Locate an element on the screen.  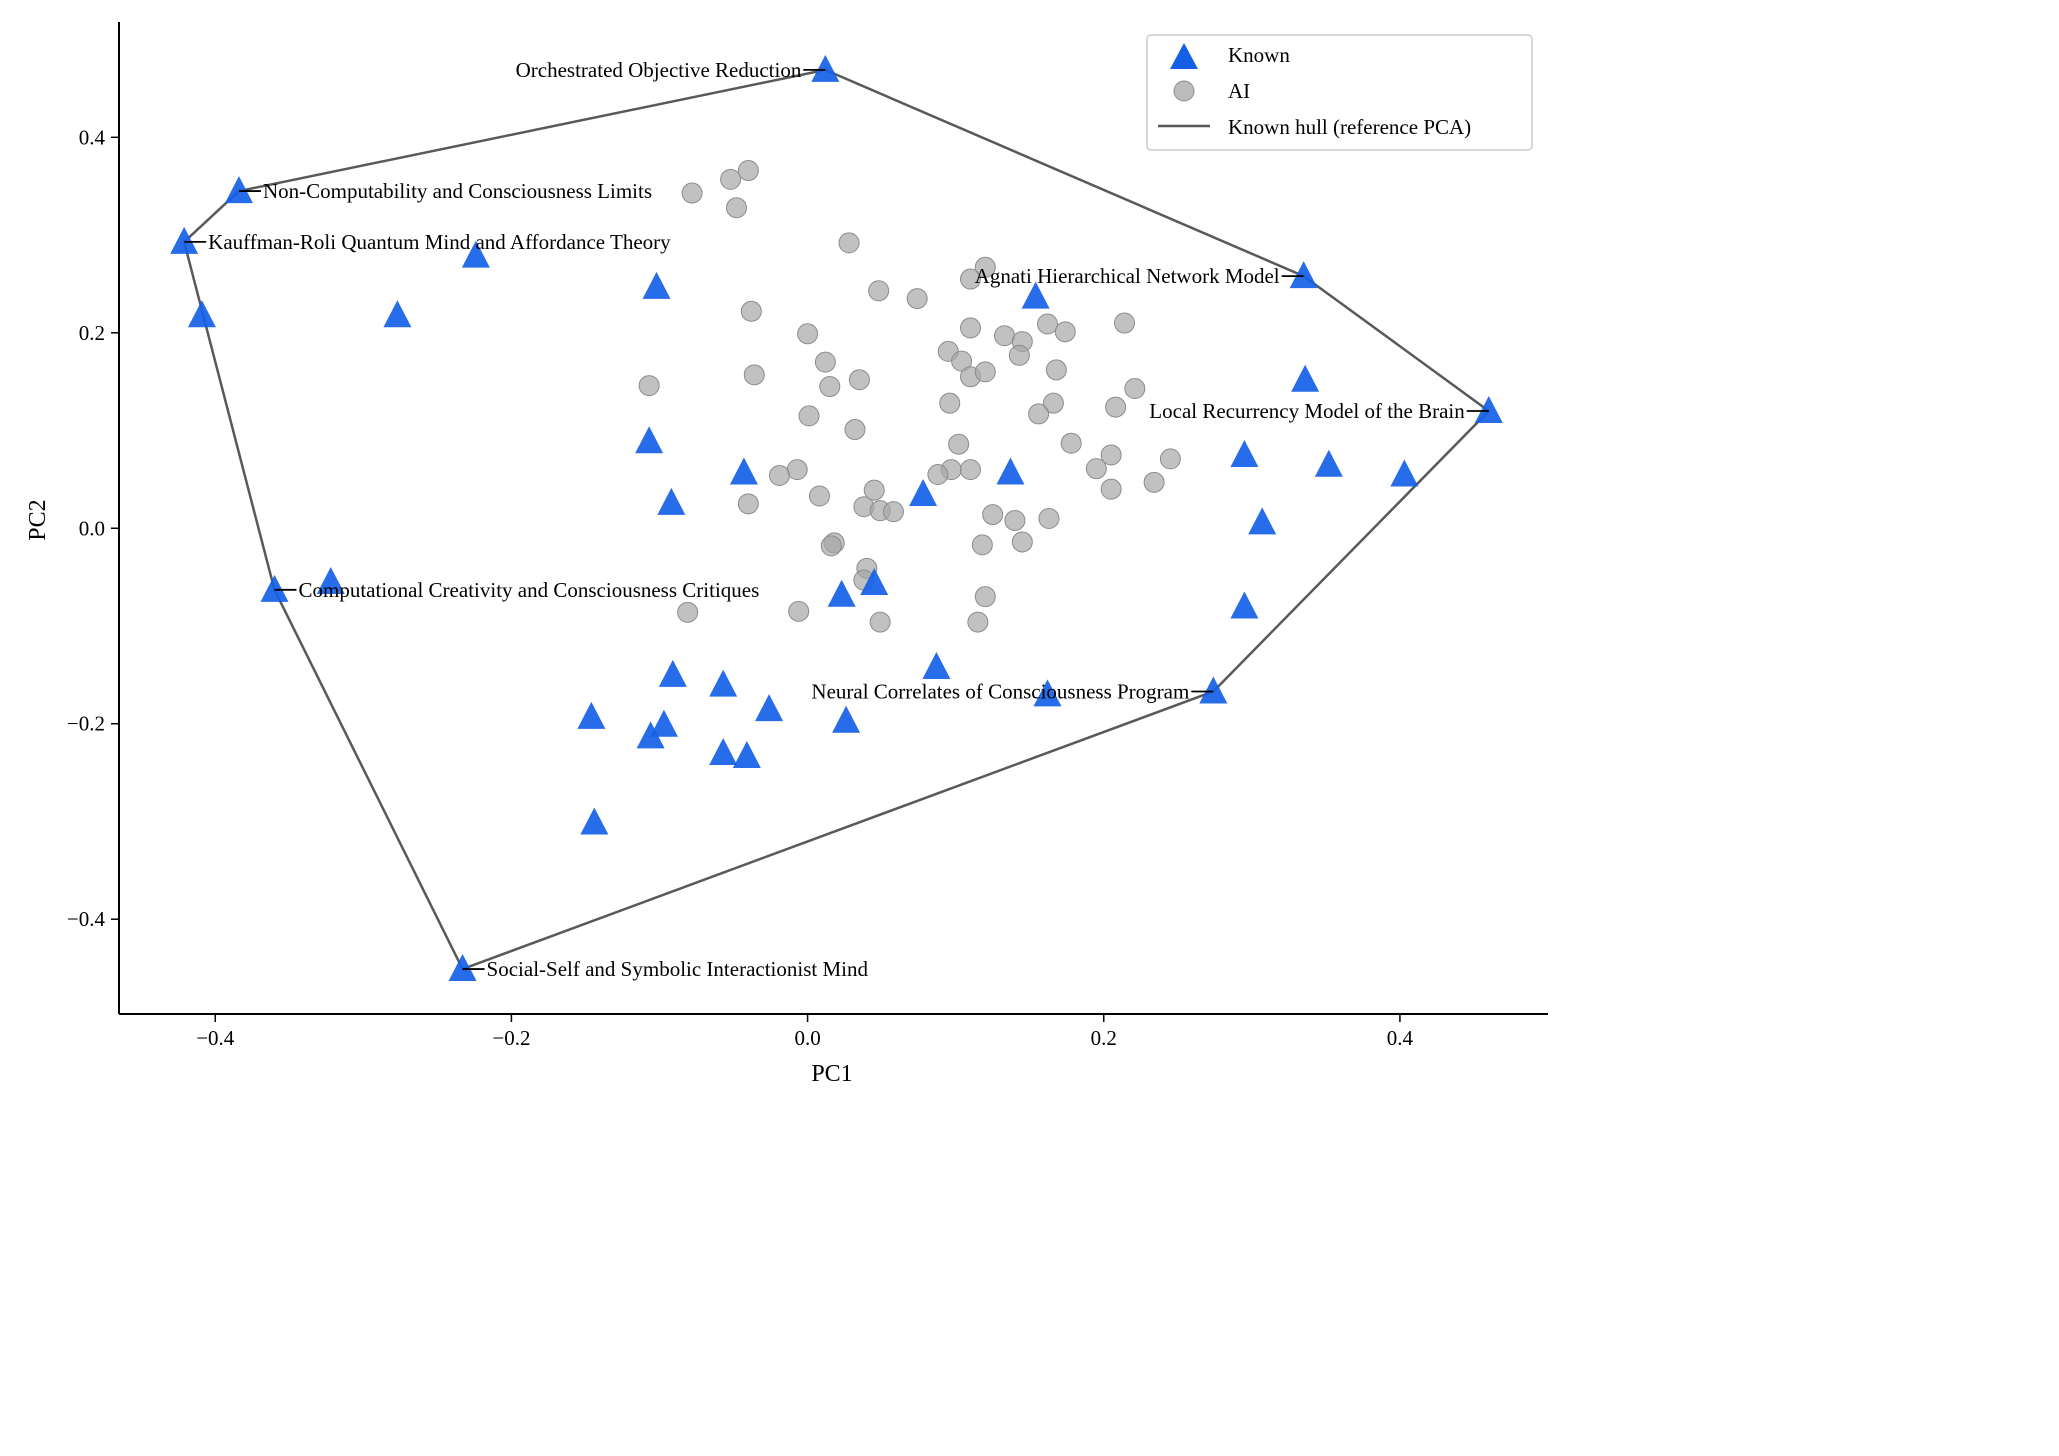
y-tick-label-0: −0.4 is located at coordinates (86, 919).